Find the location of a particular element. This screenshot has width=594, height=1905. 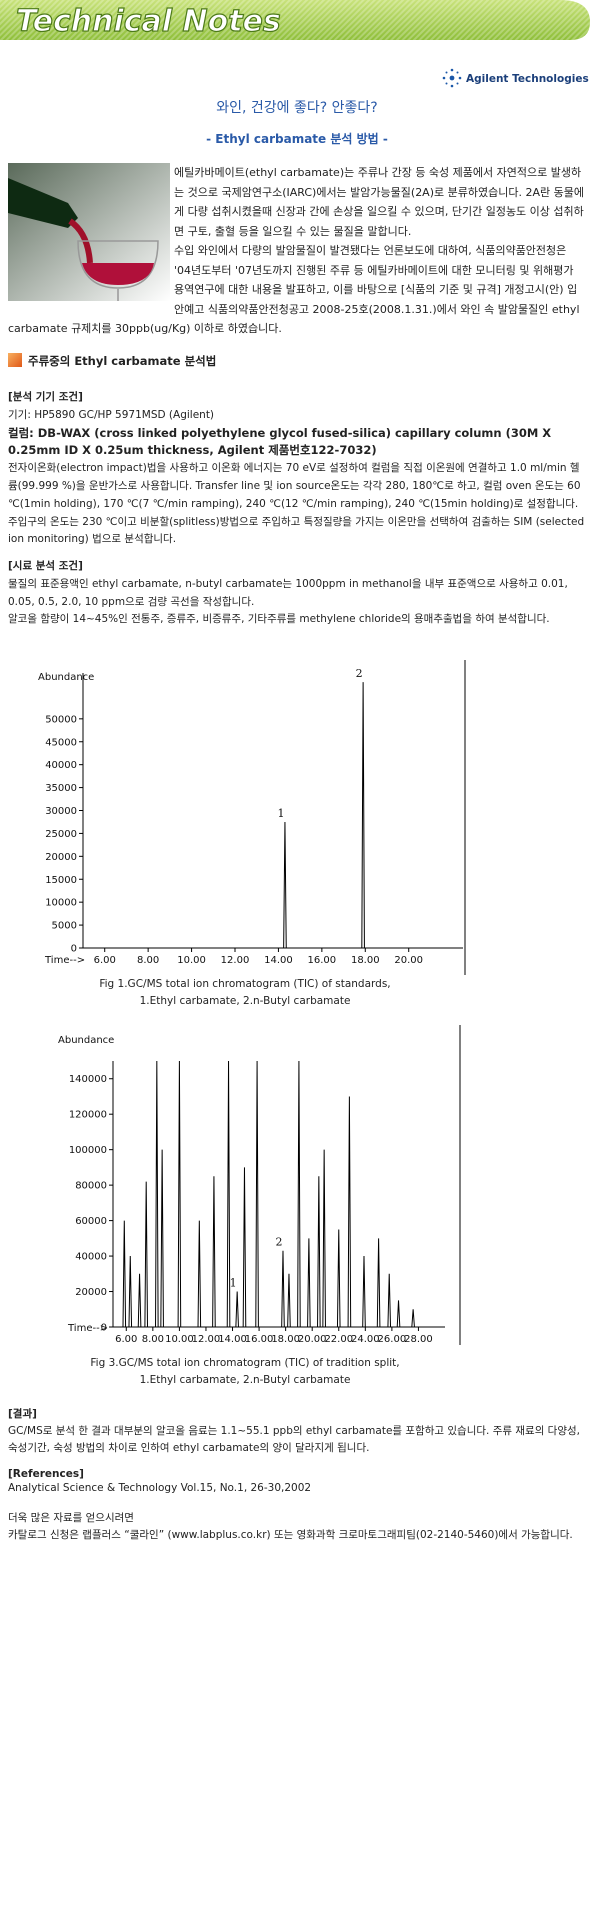

y-tick-label: 120000 is located at coordinates (88, 1115).